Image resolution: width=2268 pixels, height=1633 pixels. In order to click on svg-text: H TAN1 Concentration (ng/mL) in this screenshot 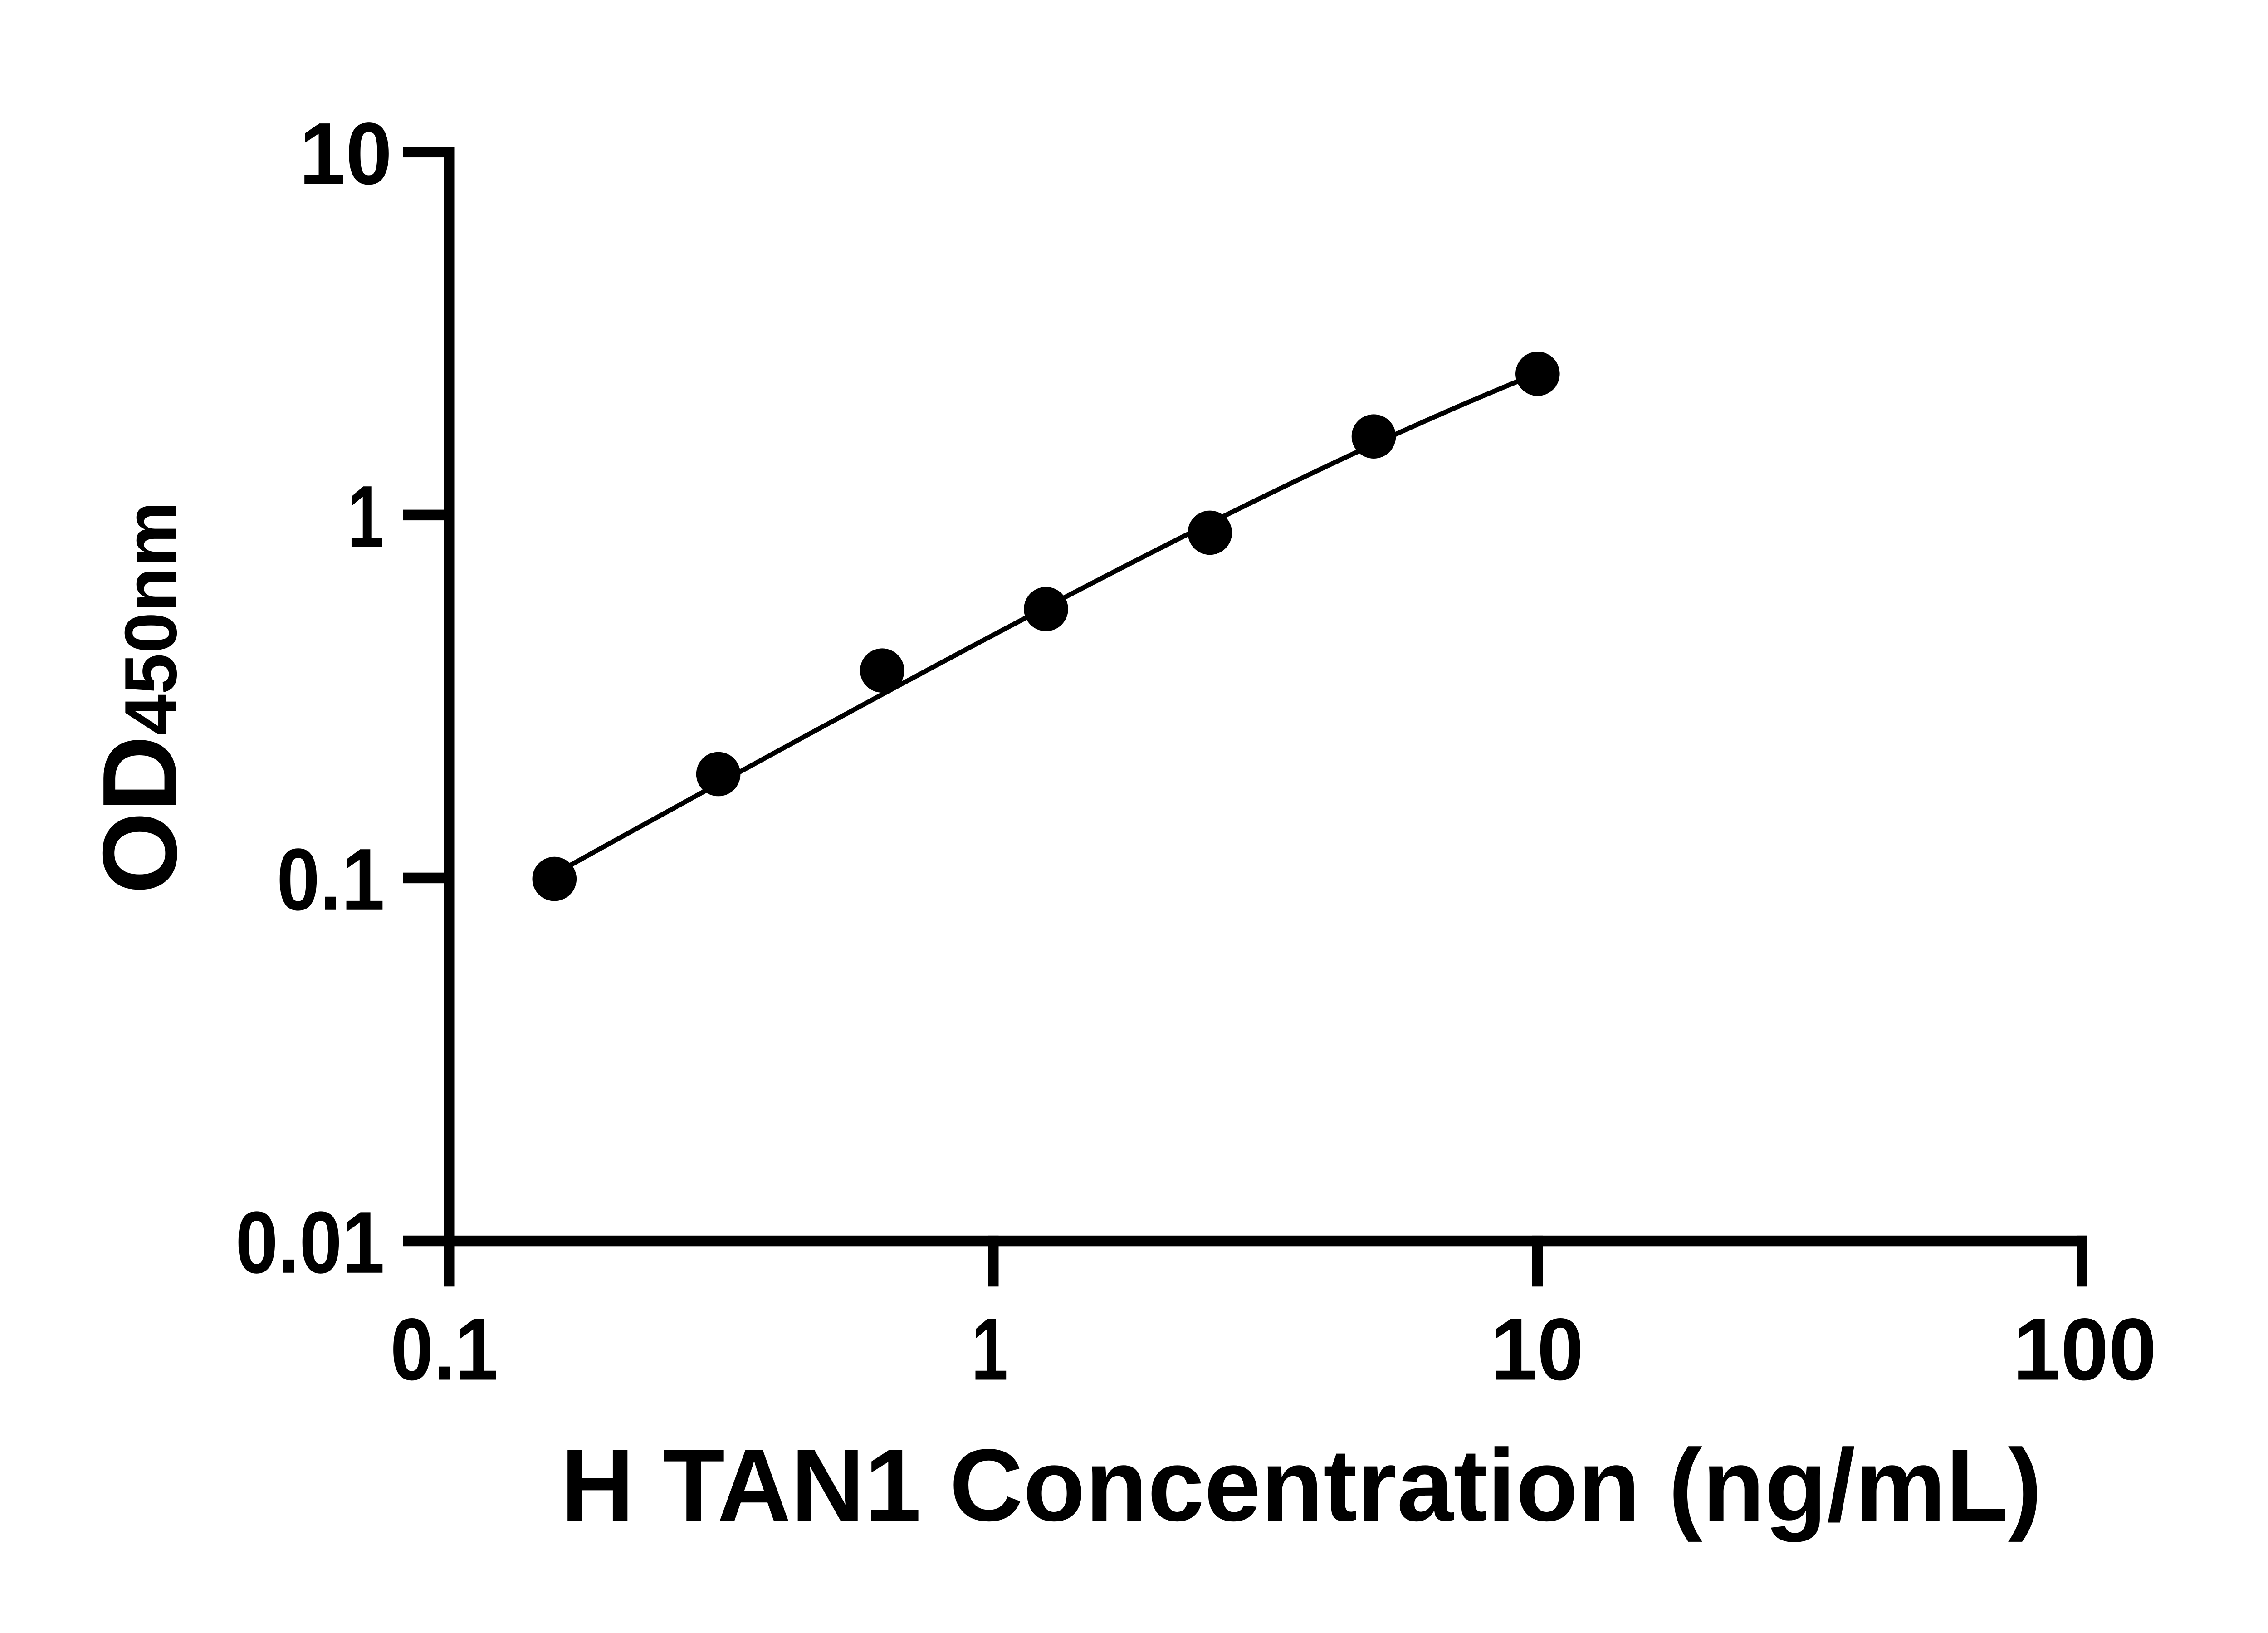, I will do `click(1302, 1485)`.